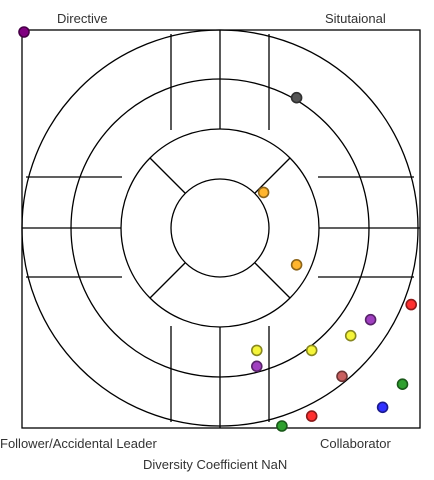  I want to click on label-situational: Situtaional, so click(355, 18).